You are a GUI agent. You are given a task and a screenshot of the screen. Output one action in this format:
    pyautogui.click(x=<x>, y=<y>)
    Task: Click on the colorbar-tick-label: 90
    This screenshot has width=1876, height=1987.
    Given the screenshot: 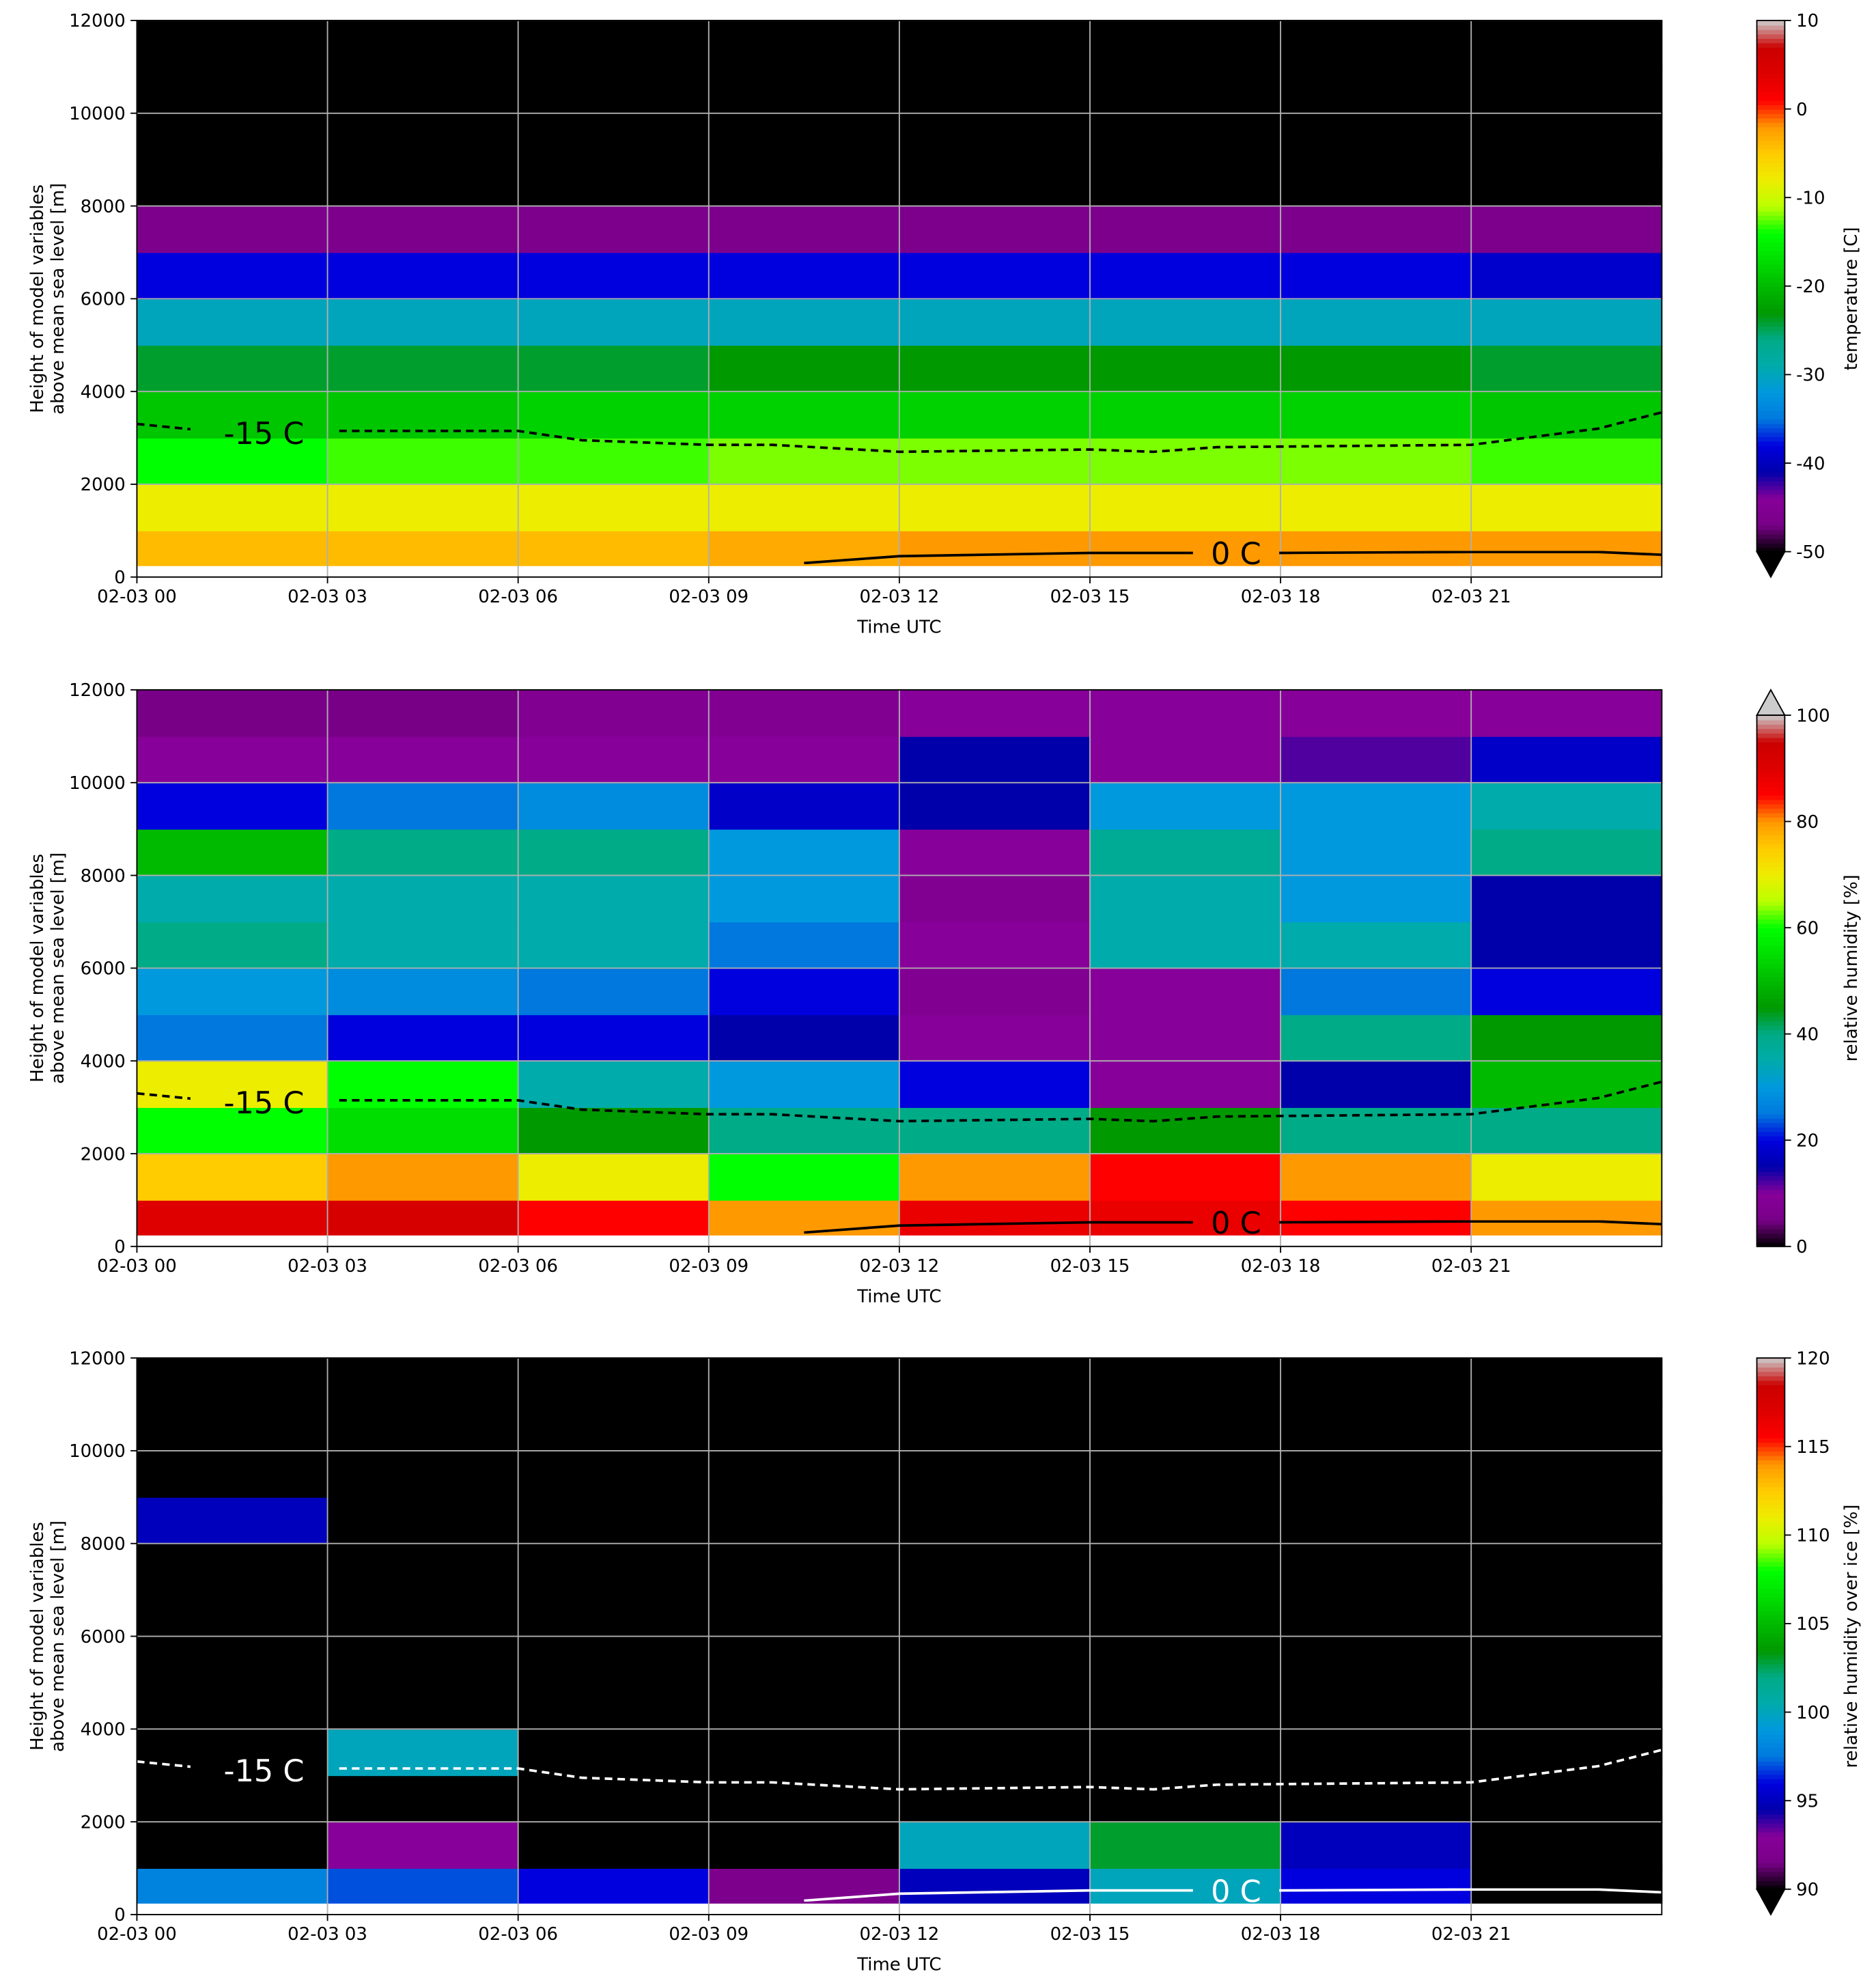 What is the action you would take?
    pyautogui.click(x=1807, y=1890)
    